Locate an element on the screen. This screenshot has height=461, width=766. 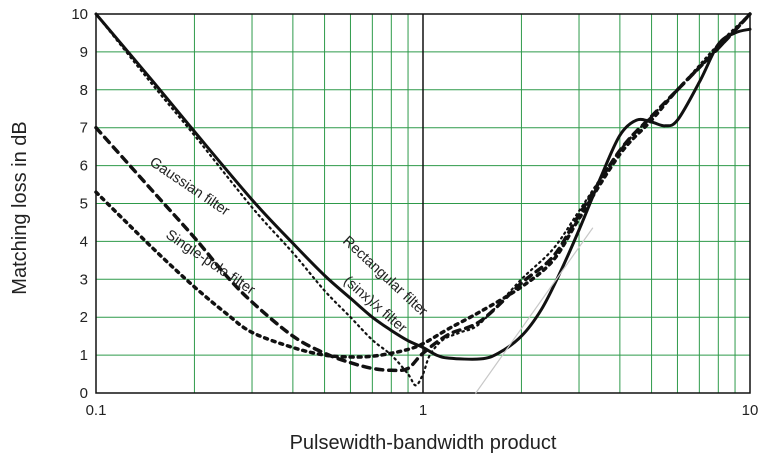
y-tick-label: 5 is located at coordinates (84, 204).